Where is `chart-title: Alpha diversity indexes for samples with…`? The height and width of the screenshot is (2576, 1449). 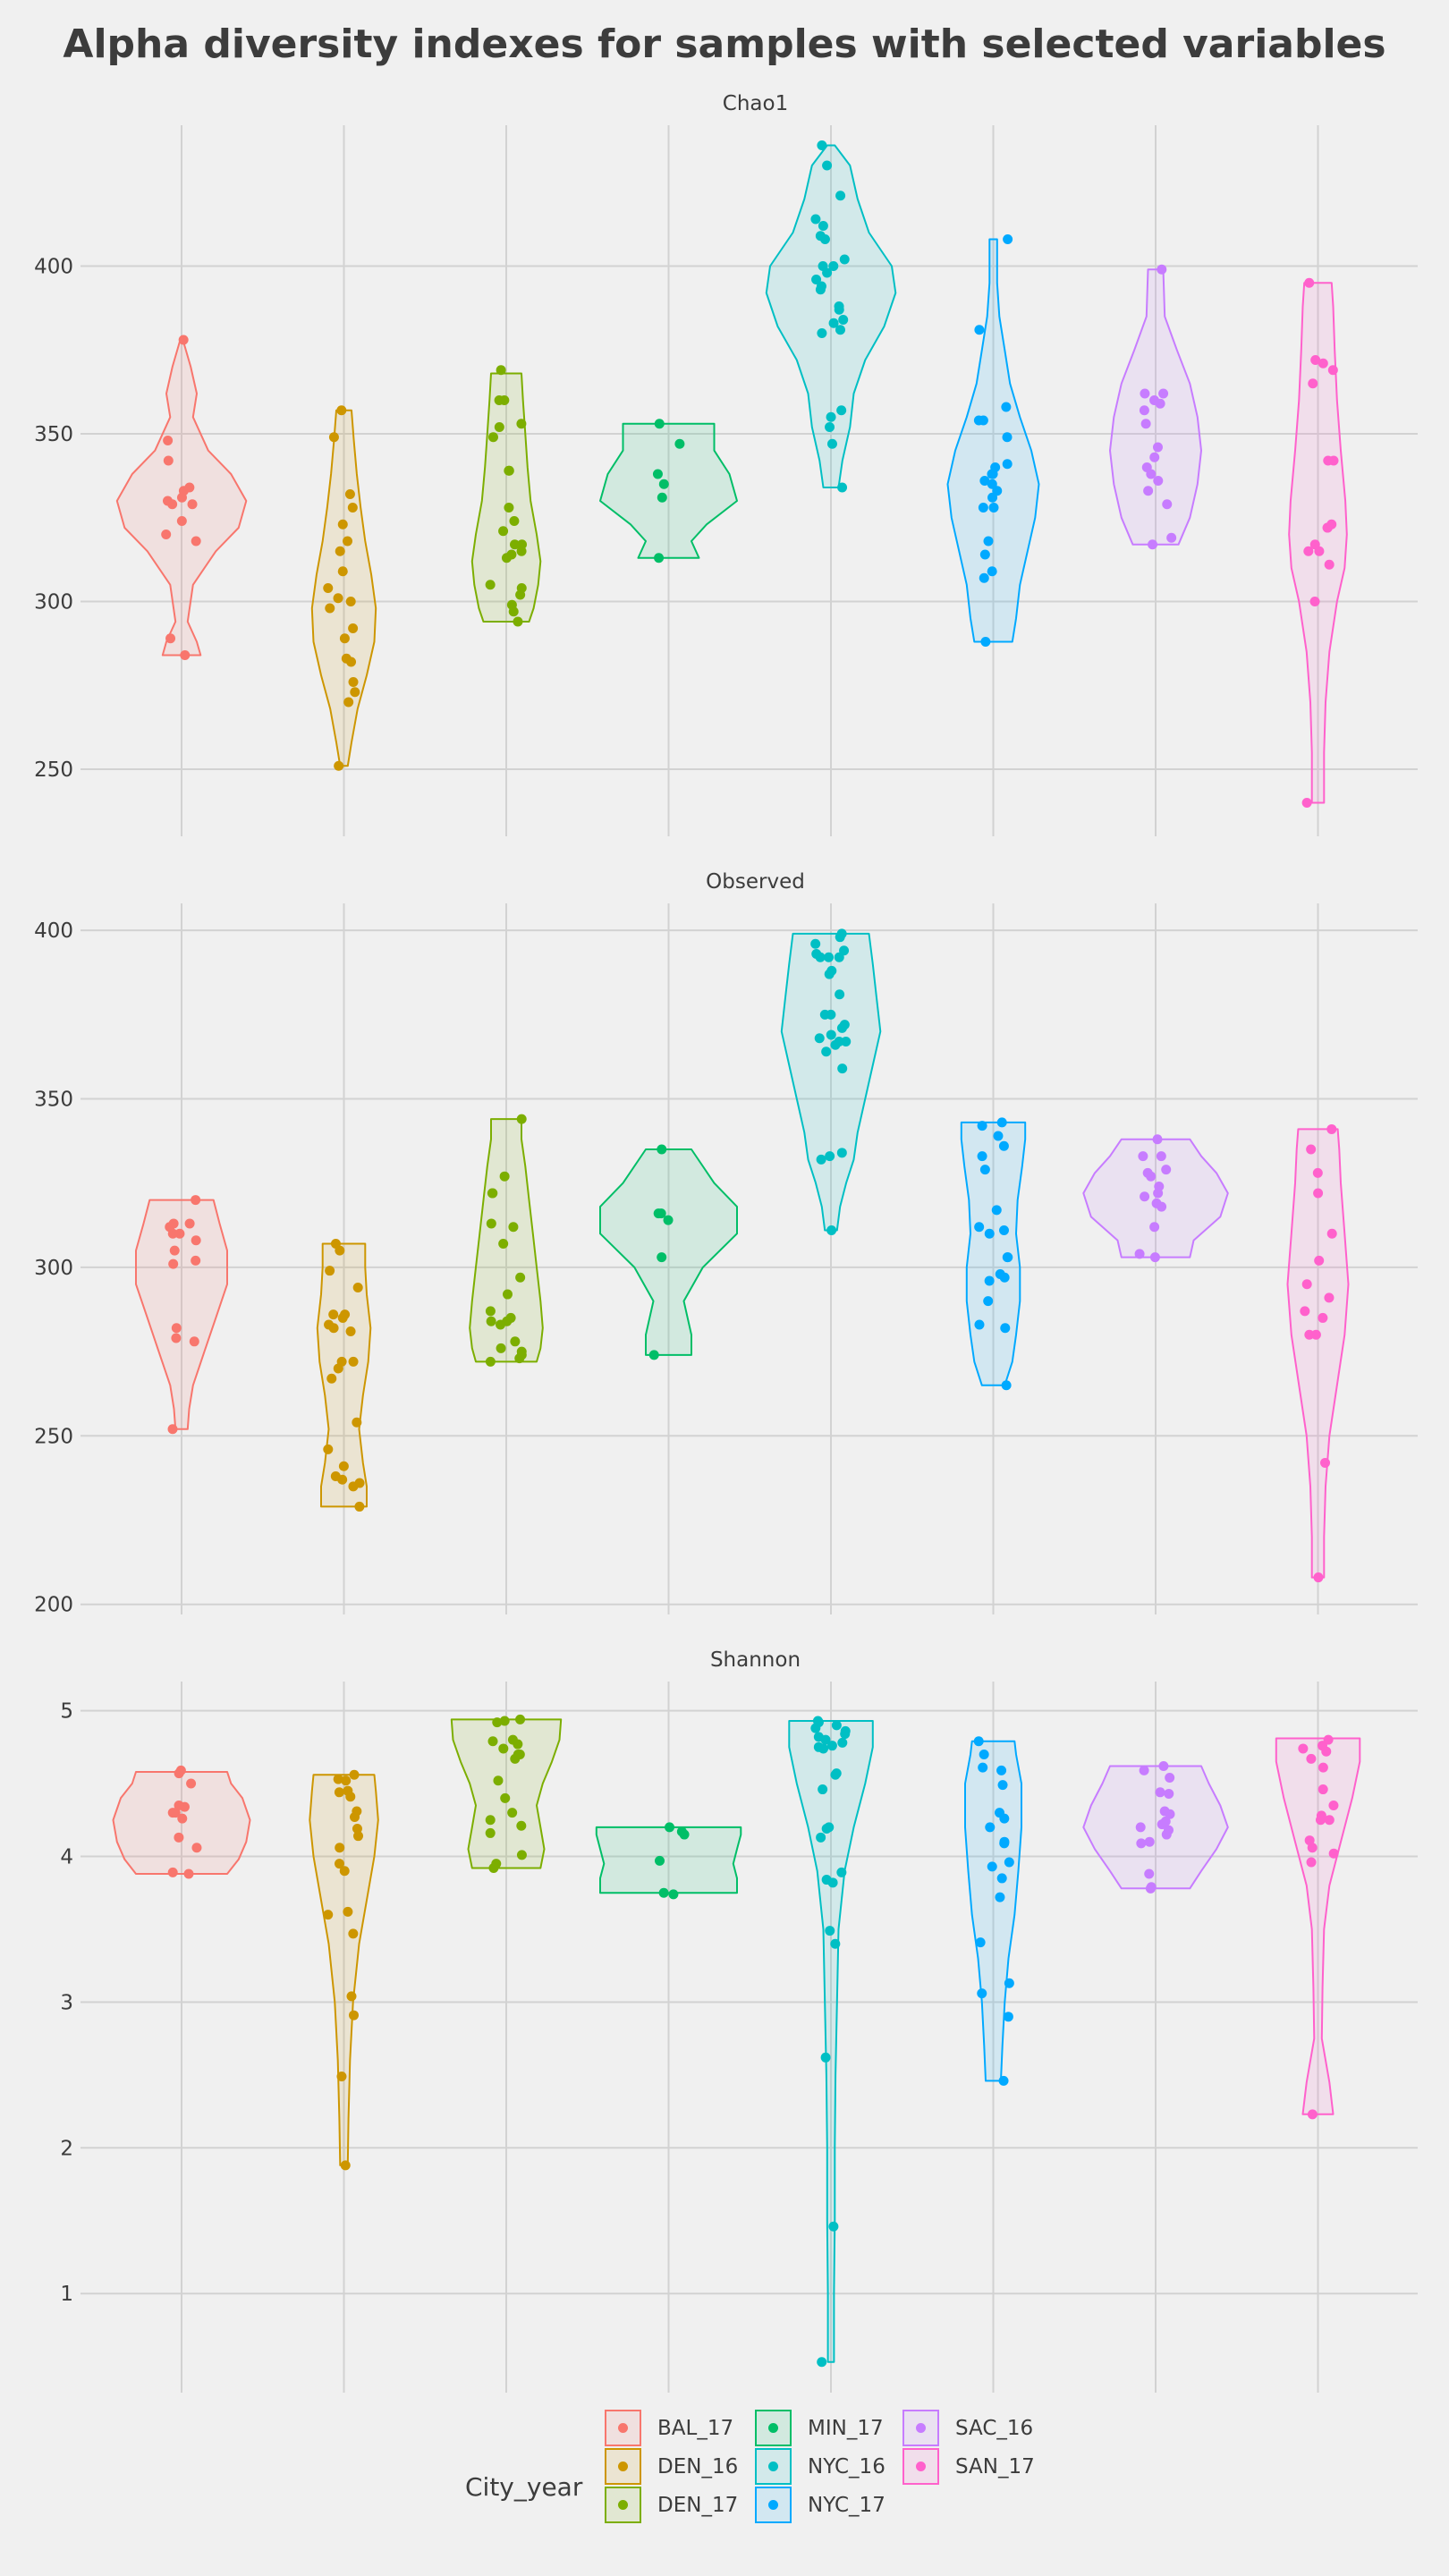 chart-title: Alpha diversity indexes for samples with… is located at coordinates (724, 44).